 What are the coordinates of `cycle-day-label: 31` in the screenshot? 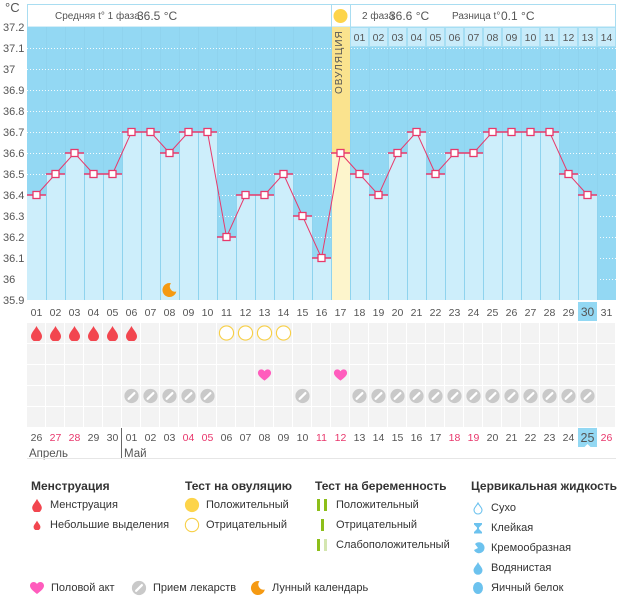 It's located at (607, 313).